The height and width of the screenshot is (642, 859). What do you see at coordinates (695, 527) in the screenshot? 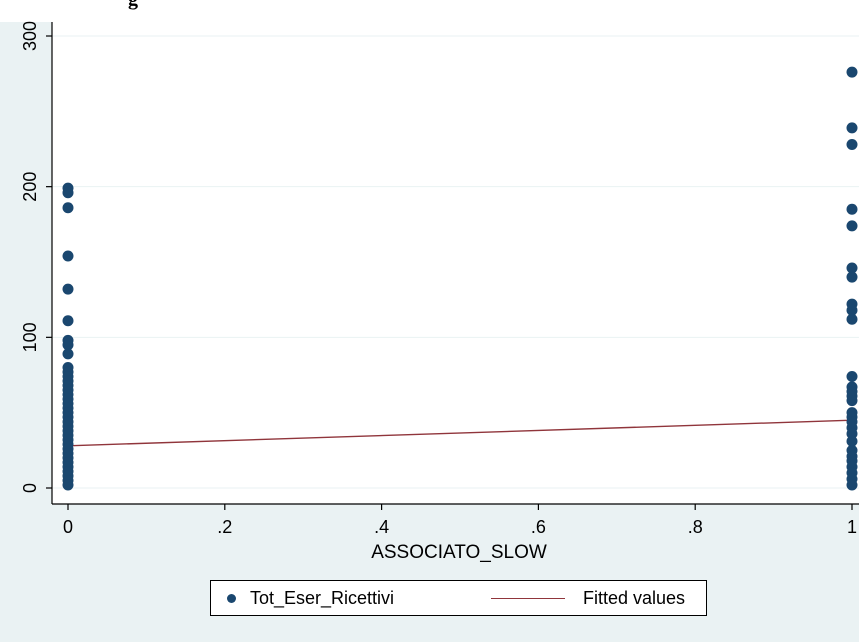
I see `x-tick-label: .8` at bounding box center [695, 527].